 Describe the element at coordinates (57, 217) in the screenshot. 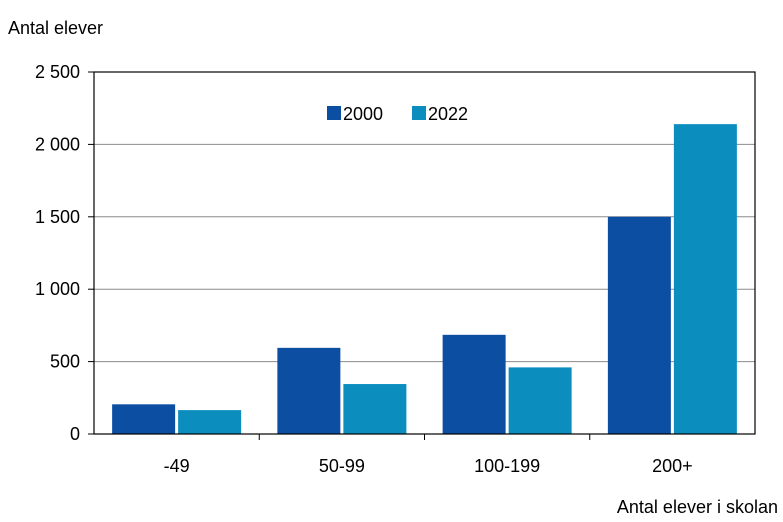

I see `y-tick-label: 1 500` at that location.